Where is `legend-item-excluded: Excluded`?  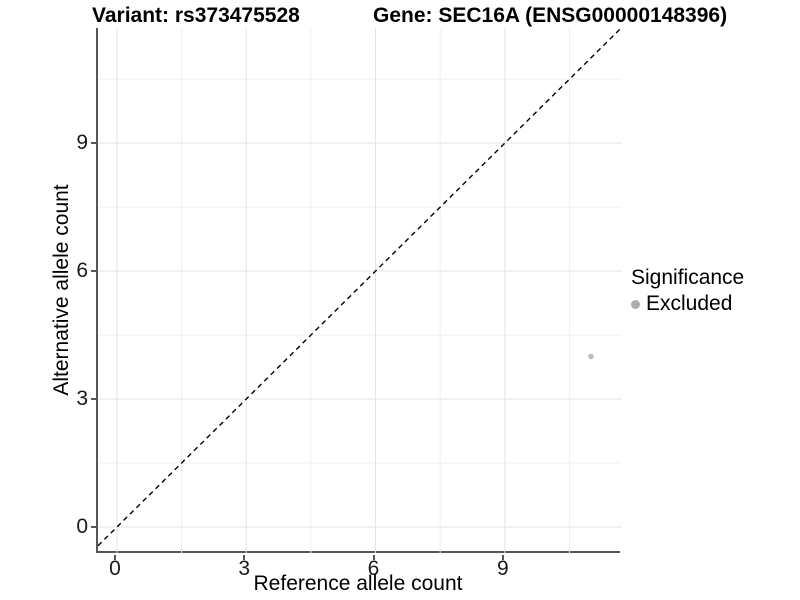
legend-item-excluded: Excluded is located at coordinates (687, 304).